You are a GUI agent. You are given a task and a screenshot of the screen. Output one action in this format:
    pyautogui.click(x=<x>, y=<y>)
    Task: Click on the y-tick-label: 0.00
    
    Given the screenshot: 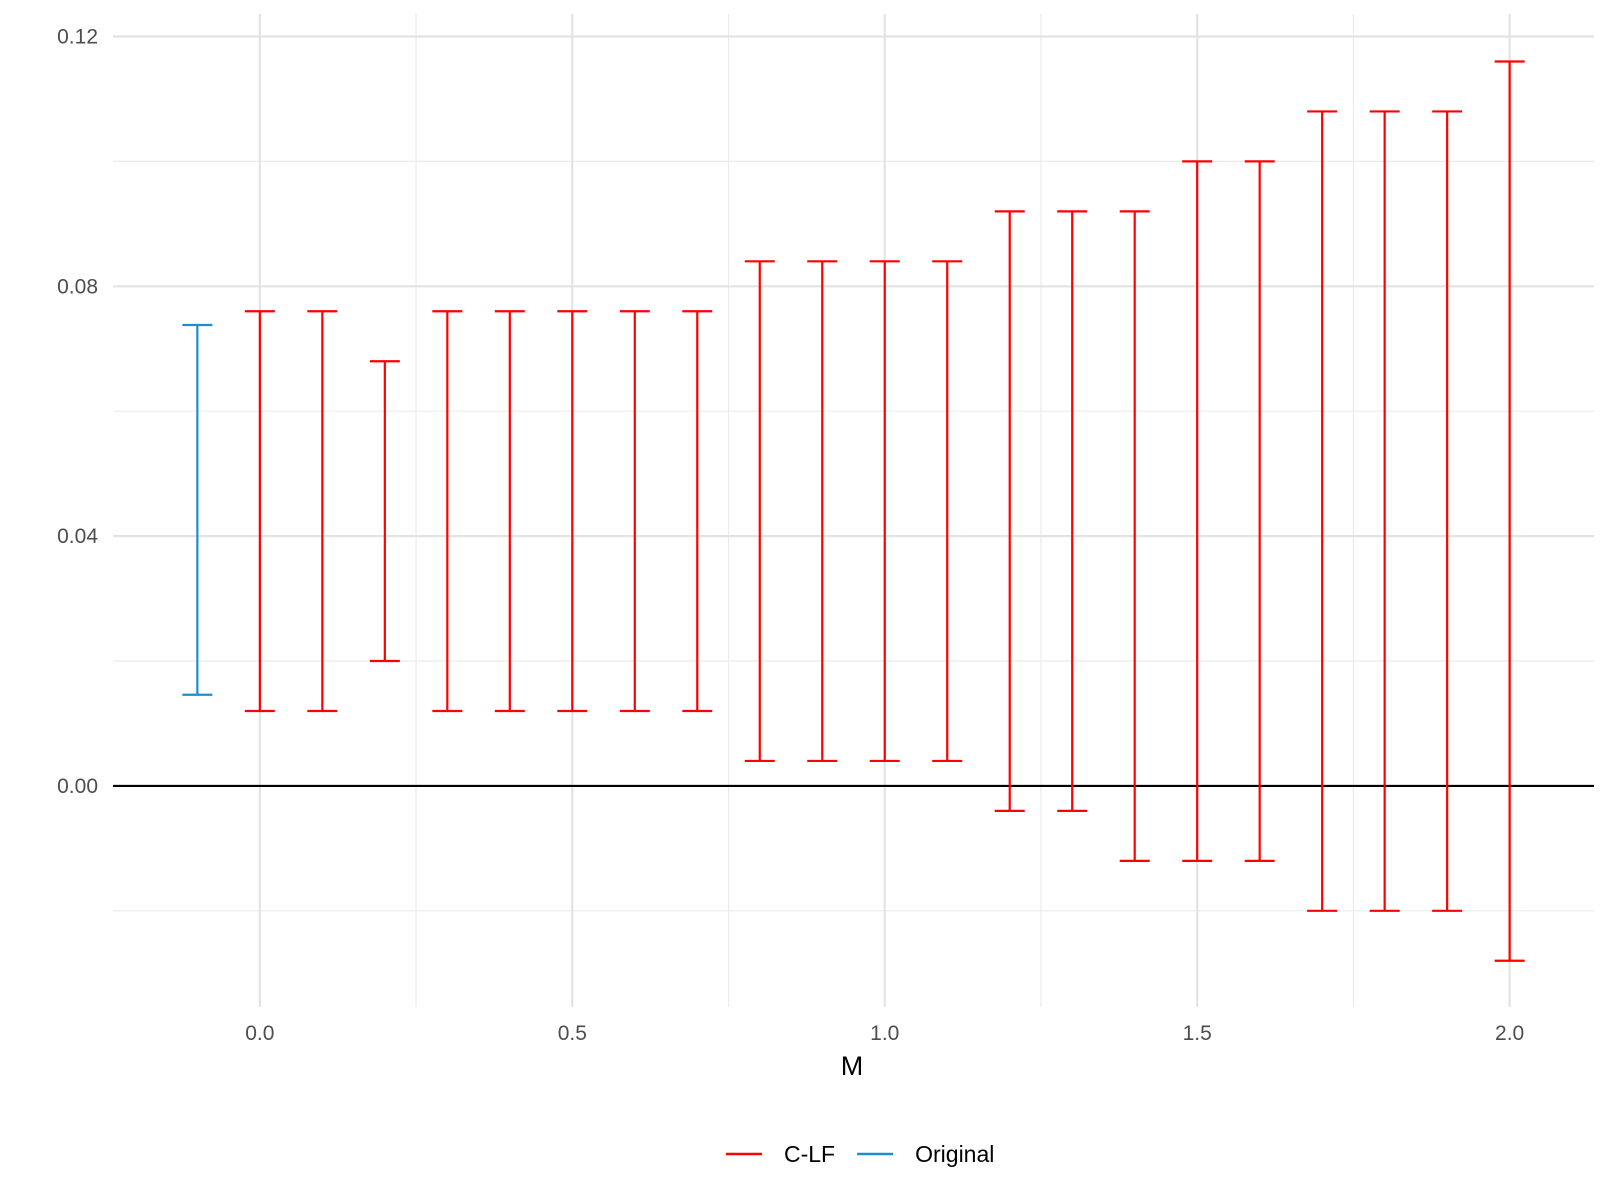 What is the action you would take?
    pyautogui.click(x=77, y=786)
    